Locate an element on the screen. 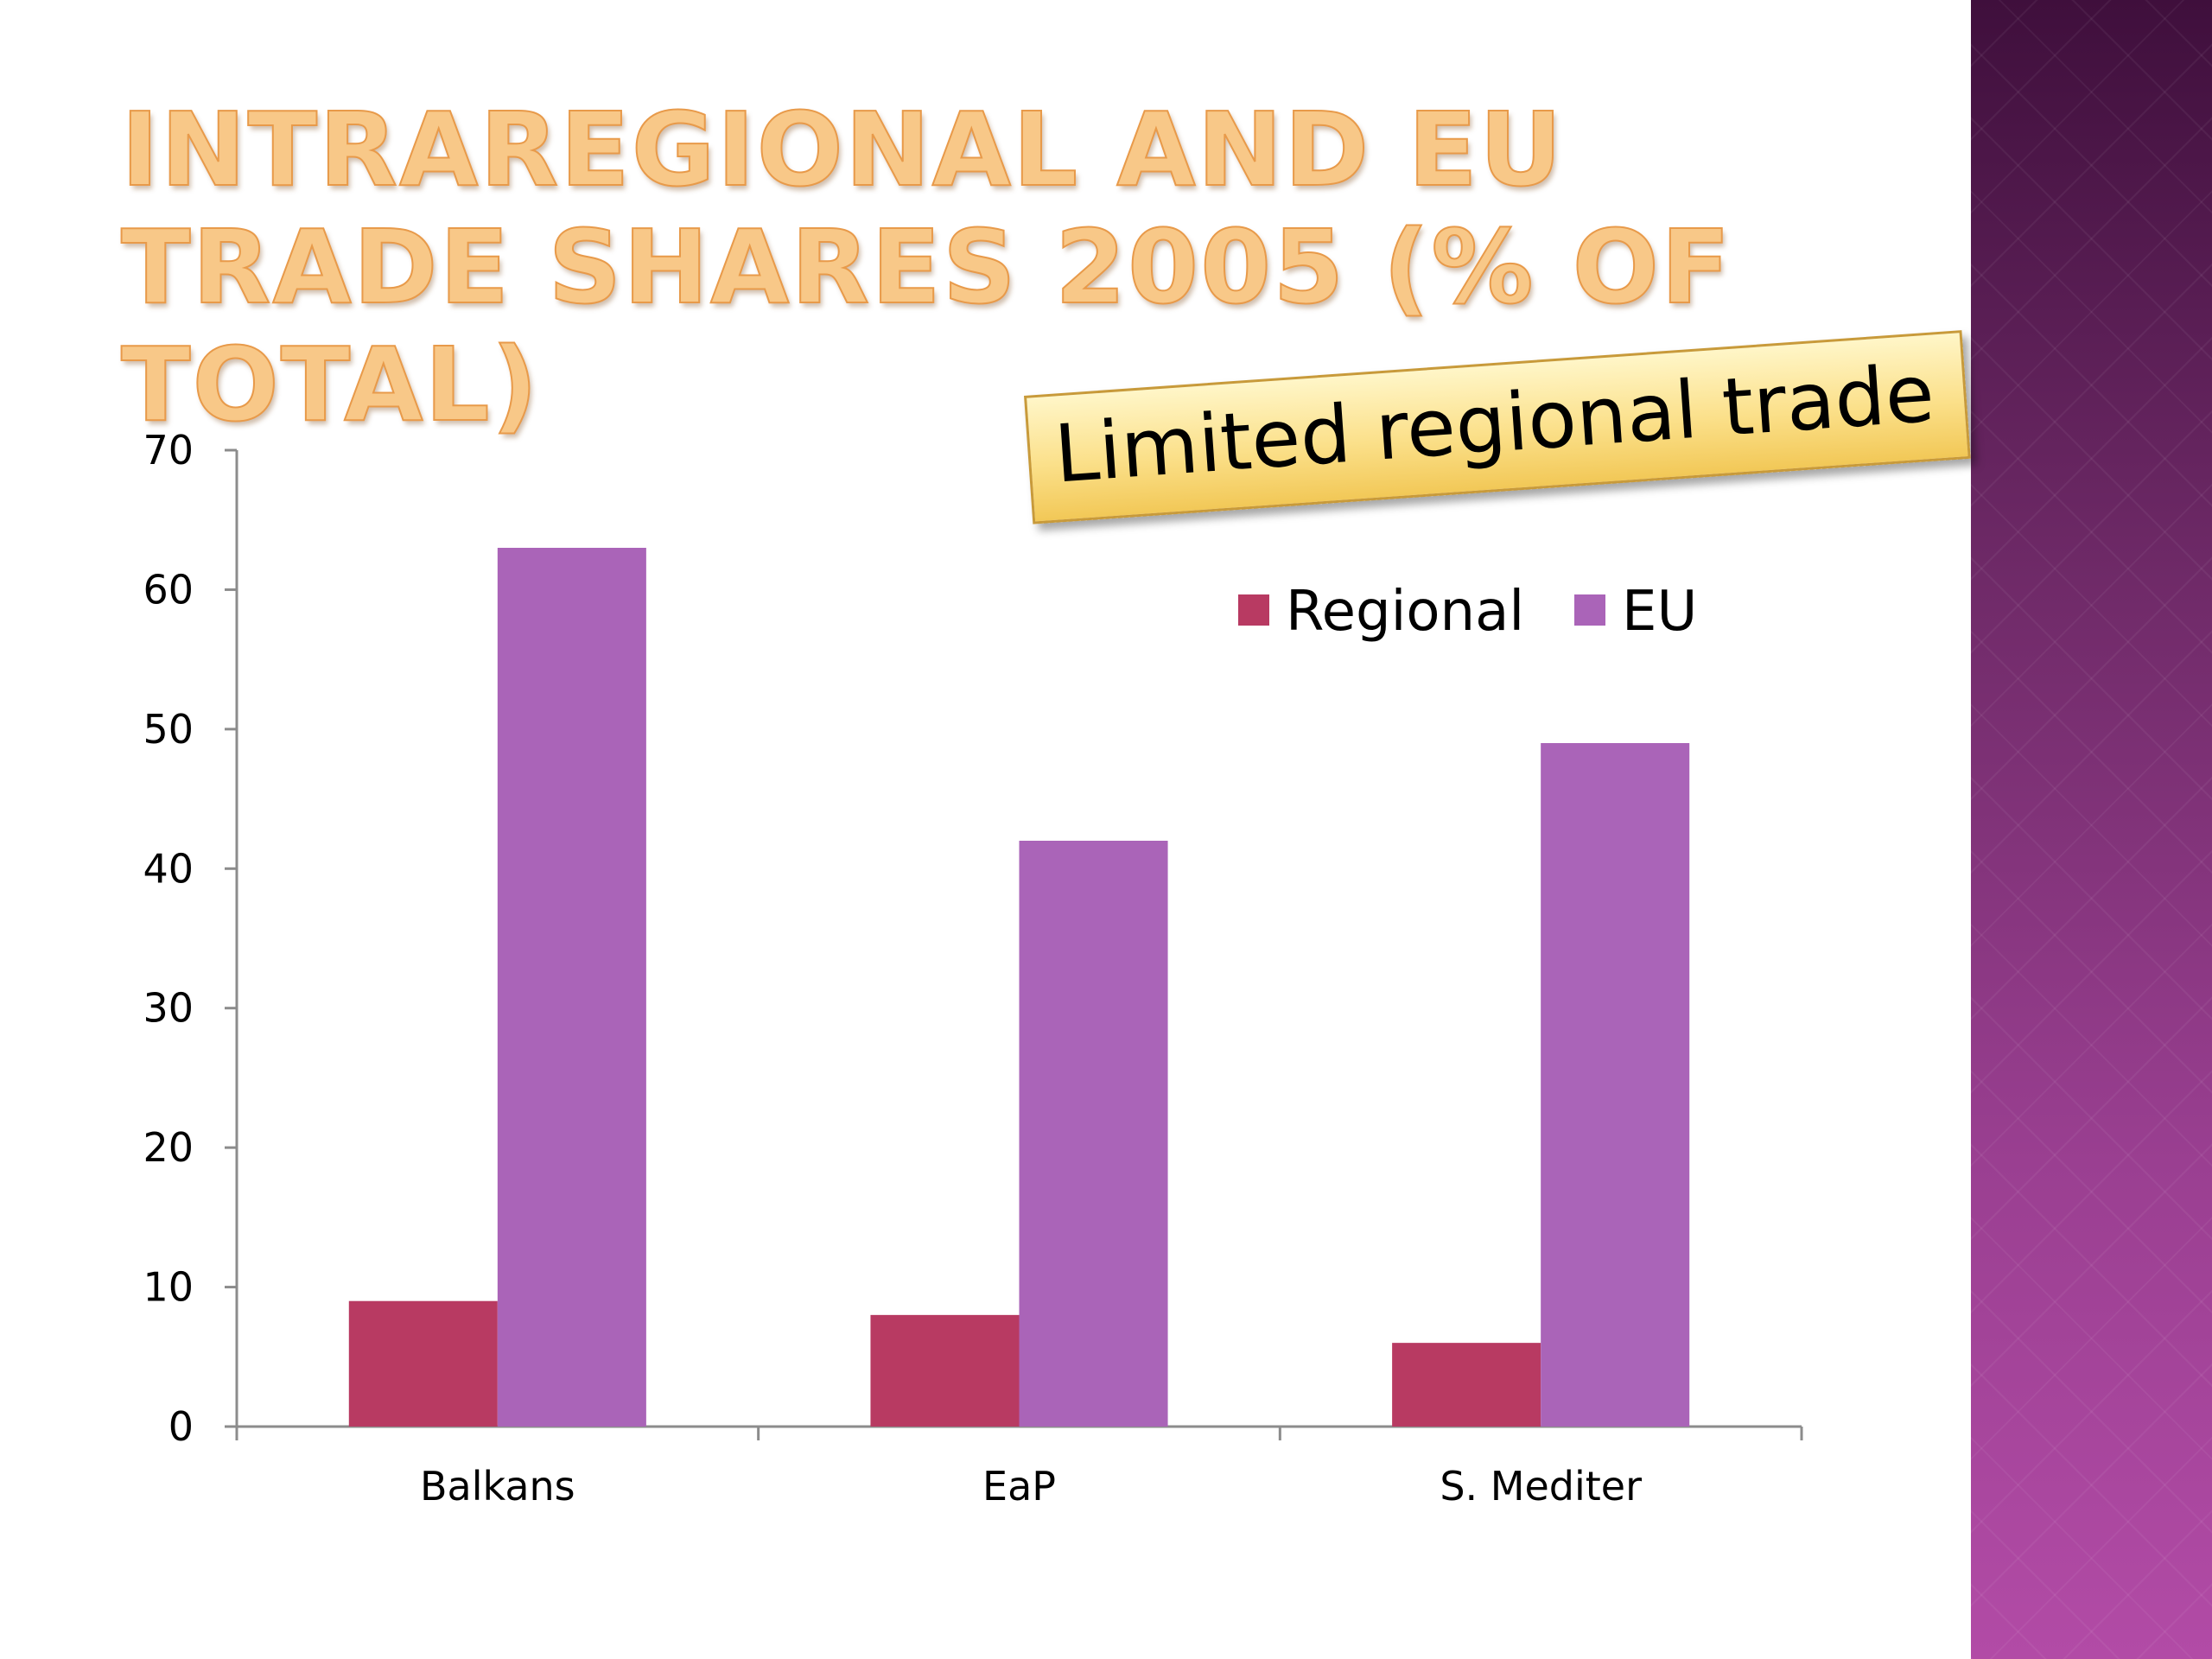 This screenshot has height=1659, width=2212. legend: Regional EU is located at coordinates (1467, 612).